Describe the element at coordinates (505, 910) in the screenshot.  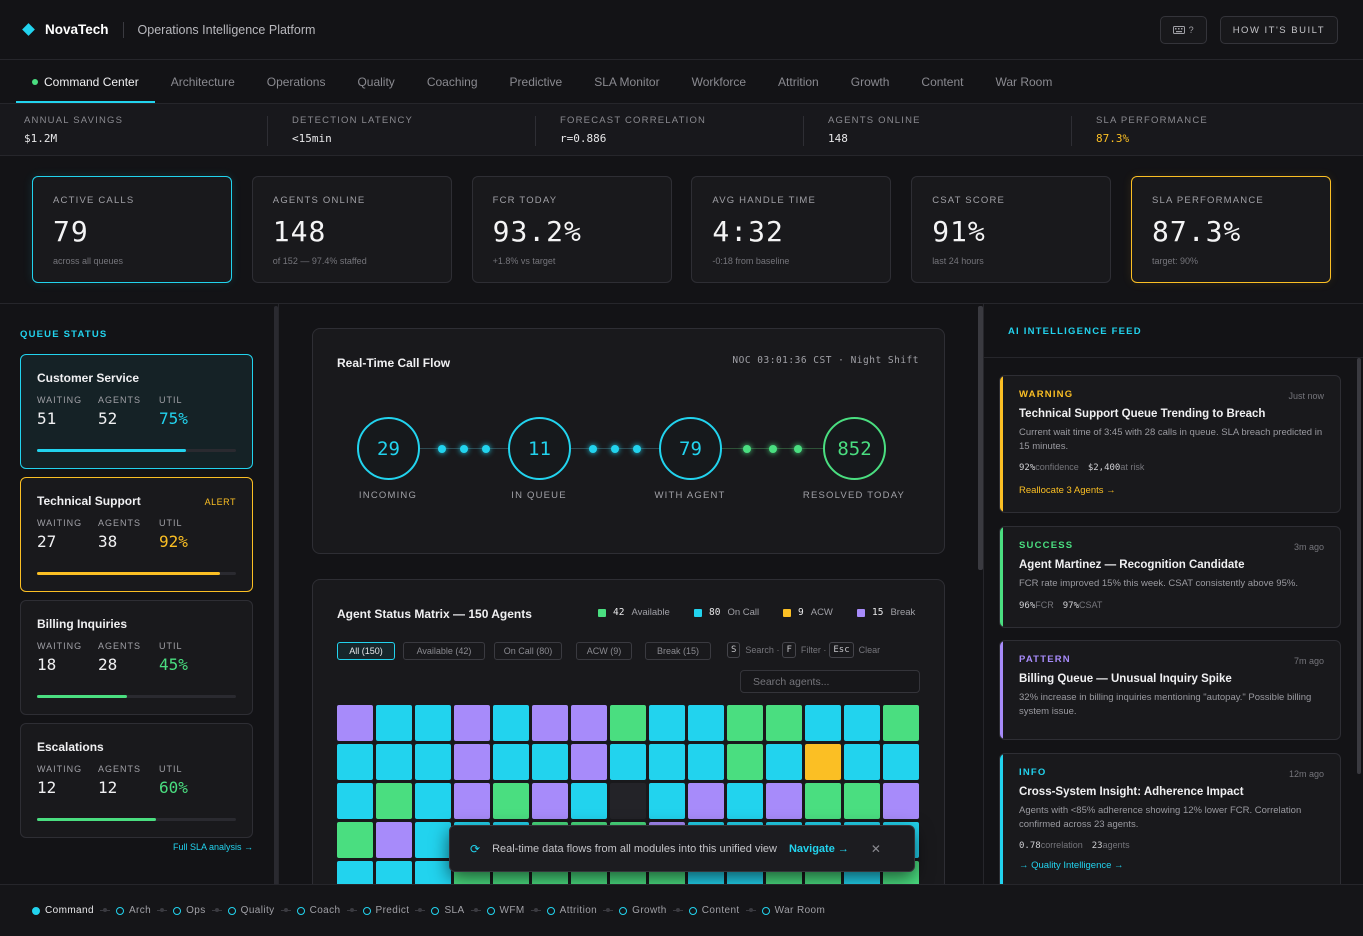
I see `bottom-nav-wfm: WFM` at that location.